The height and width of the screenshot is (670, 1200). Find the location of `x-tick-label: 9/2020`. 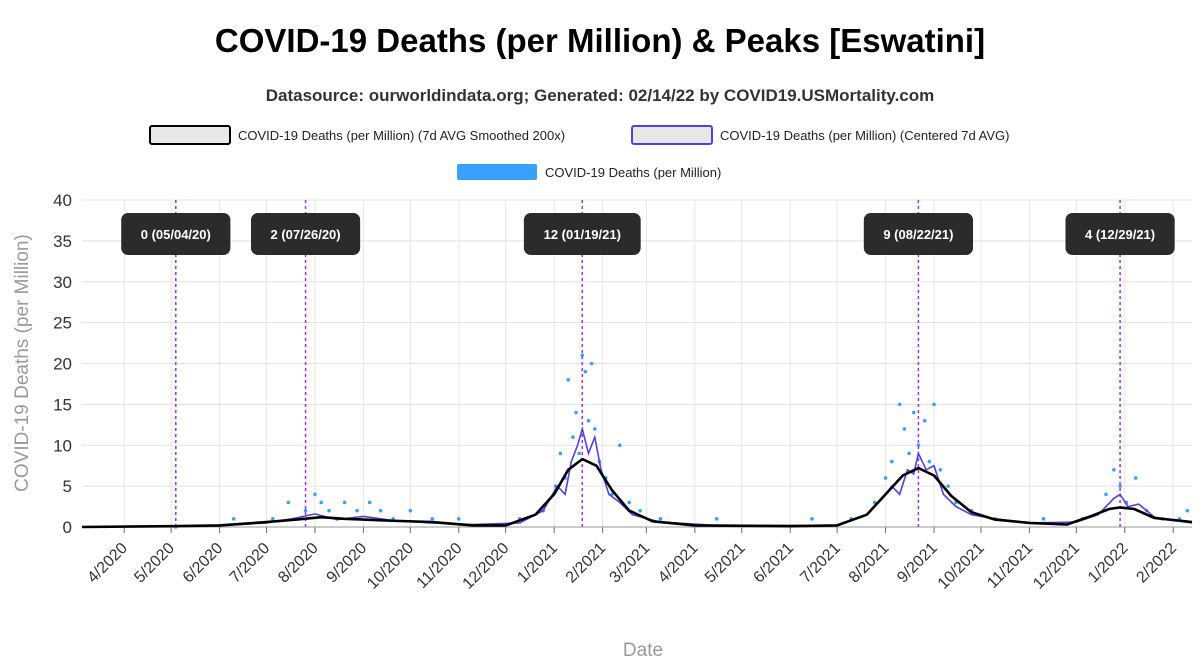

x-tick-label: 9/2020 is located at coordinates (347, 563).